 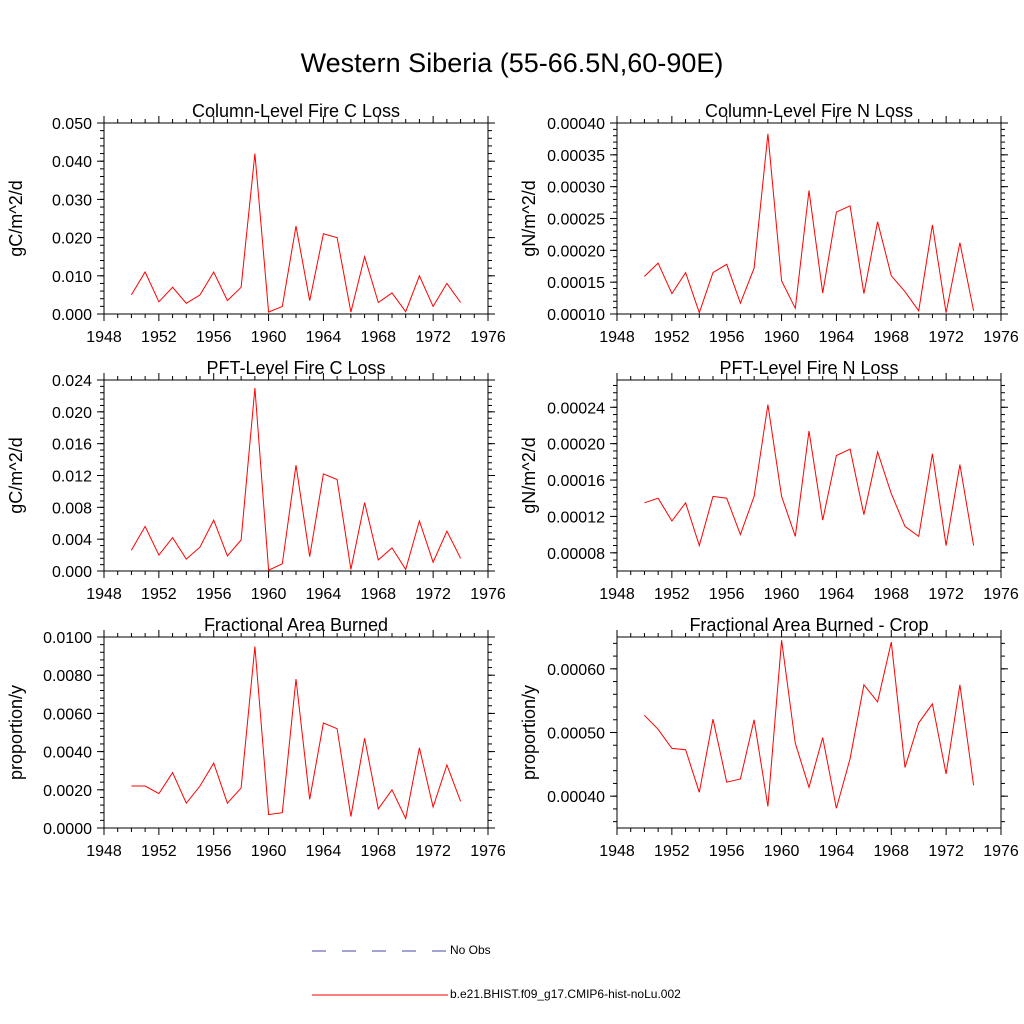 What do you see at coordinates (809, 111) in the screenshot?
I see `panel-title: Column-Level Fire N Loss` at bounding box center [809, 111].